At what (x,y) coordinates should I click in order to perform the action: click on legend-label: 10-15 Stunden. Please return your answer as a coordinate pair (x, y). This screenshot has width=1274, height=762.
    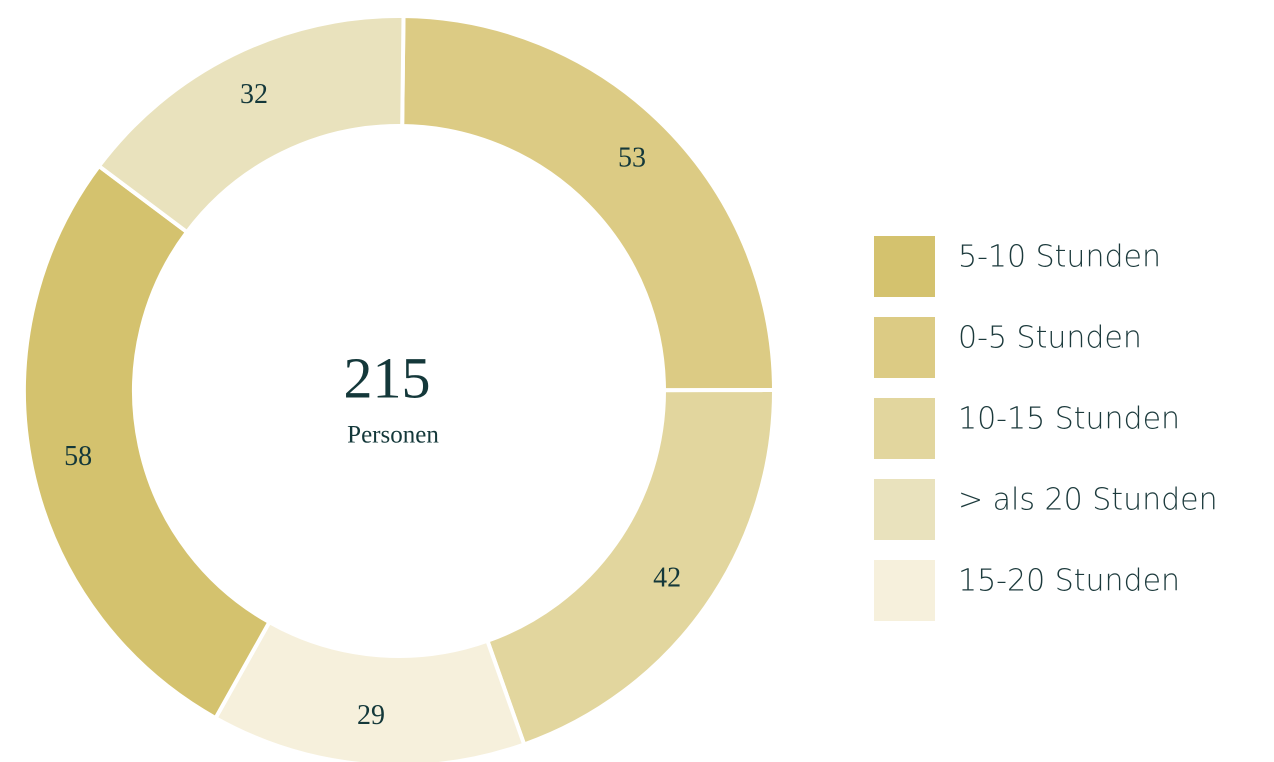
    Looking at the image, I should click on (1069, 419).